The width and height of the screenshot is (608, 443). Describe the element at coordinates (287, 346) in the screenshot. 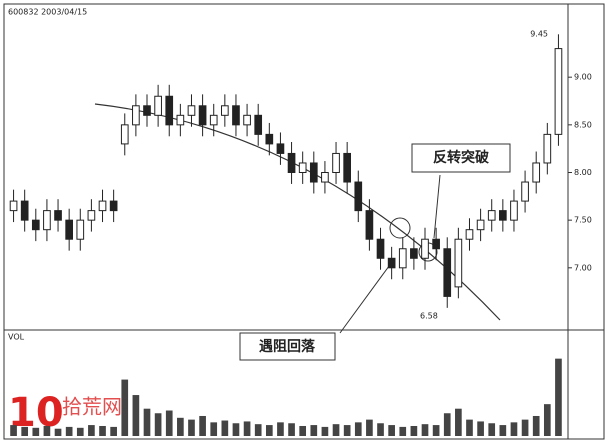

I see `annotation: 遇阻回落` at that location.